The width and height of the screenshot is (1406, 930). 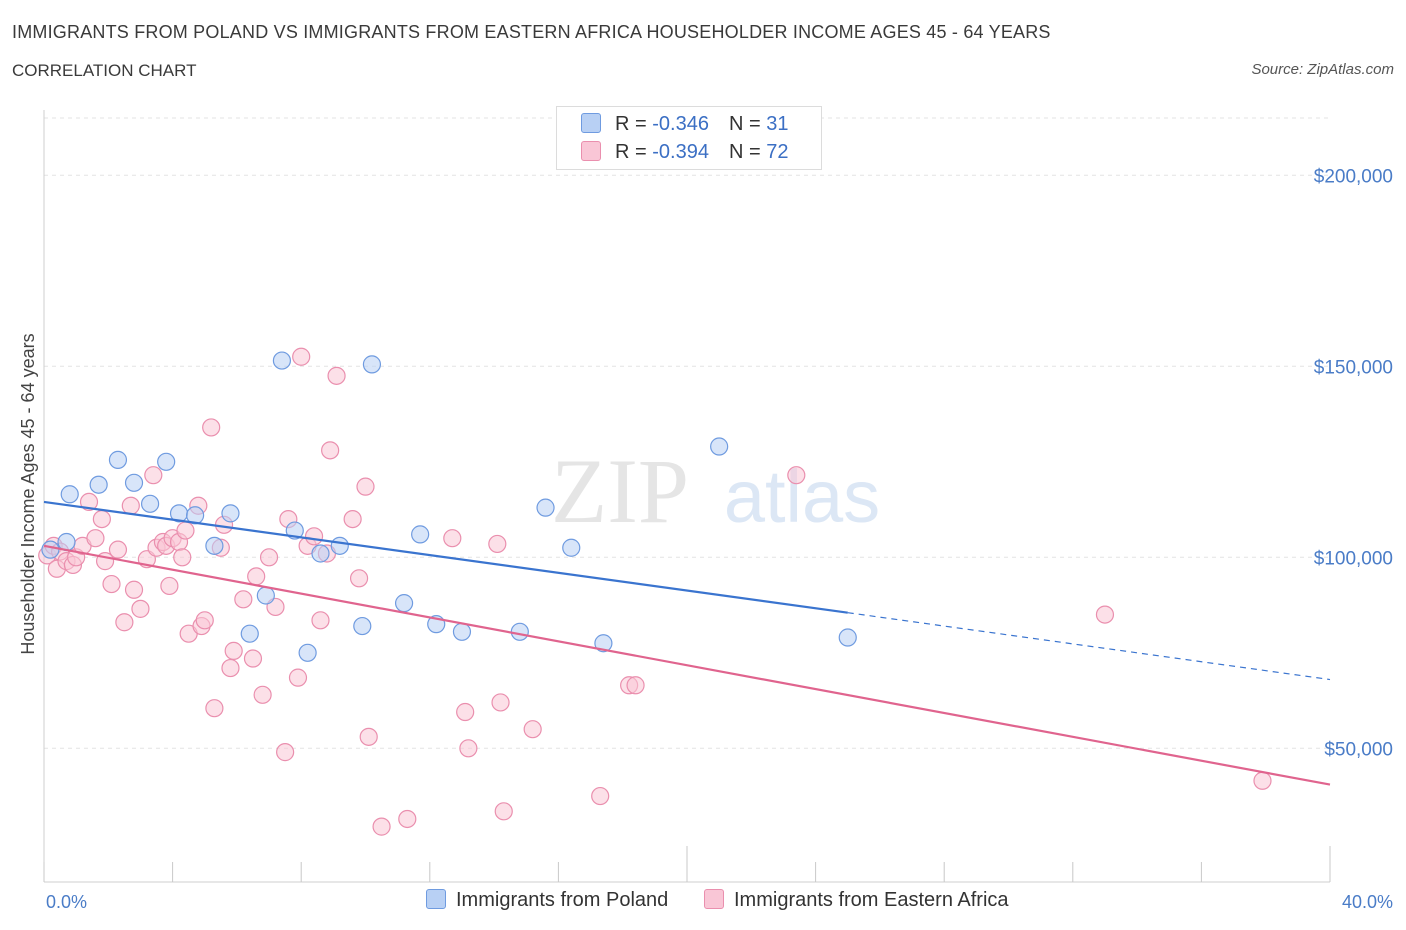 I want to click on legend-row-eastern-africa: R = -0.394 N = 72, so click(x=684, y=154).